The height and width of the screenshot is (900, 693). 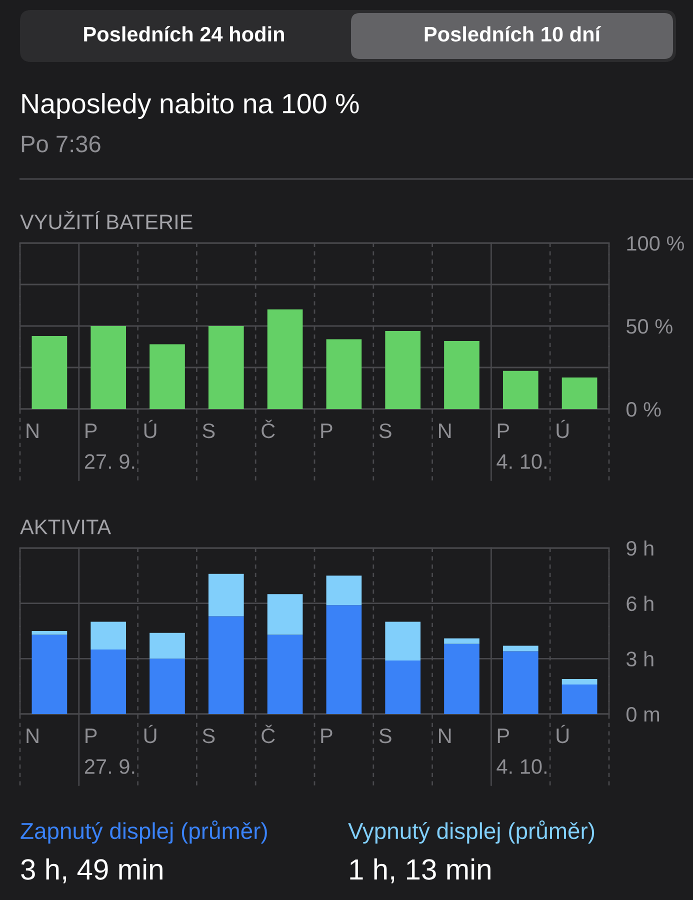 What do you see at coordinates (471, 832) in the screenshot?
I see `text: Vypnutý displej (průměr)` at bounding box center [471, 832].